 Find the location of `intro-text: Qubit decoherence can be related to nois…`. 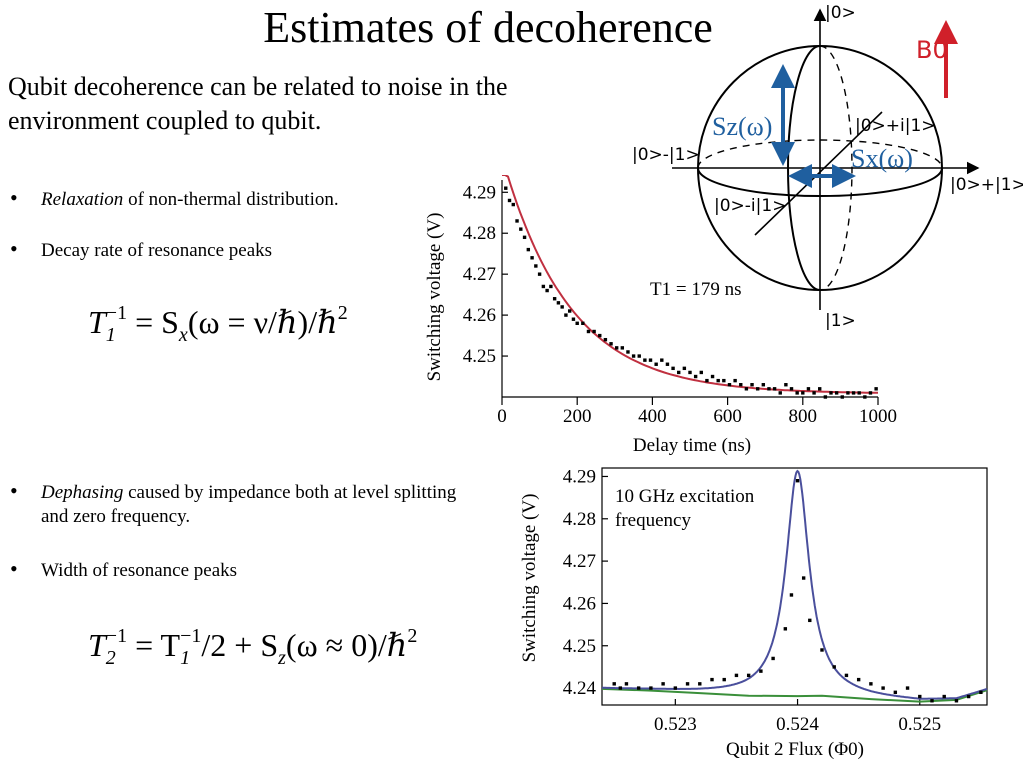

intro-text: Qubit decoherence can be related to nois… is located at coordinates (258, 103).